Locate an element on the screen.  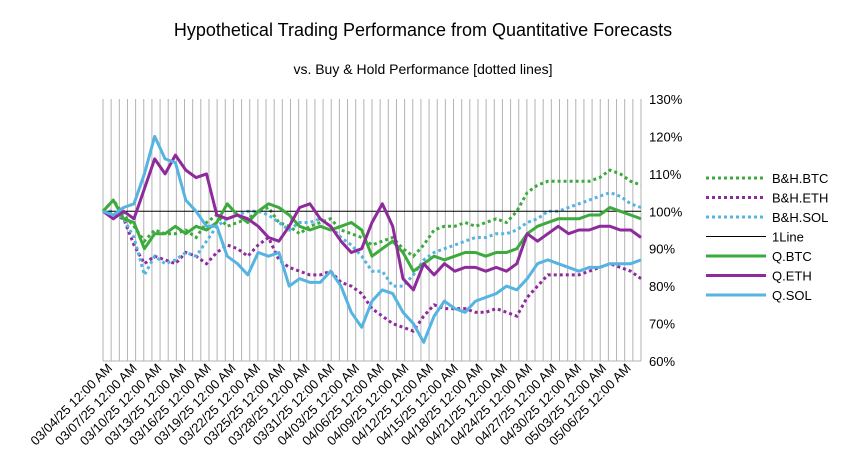
series-q-btc is located at coordinates (371, 235).